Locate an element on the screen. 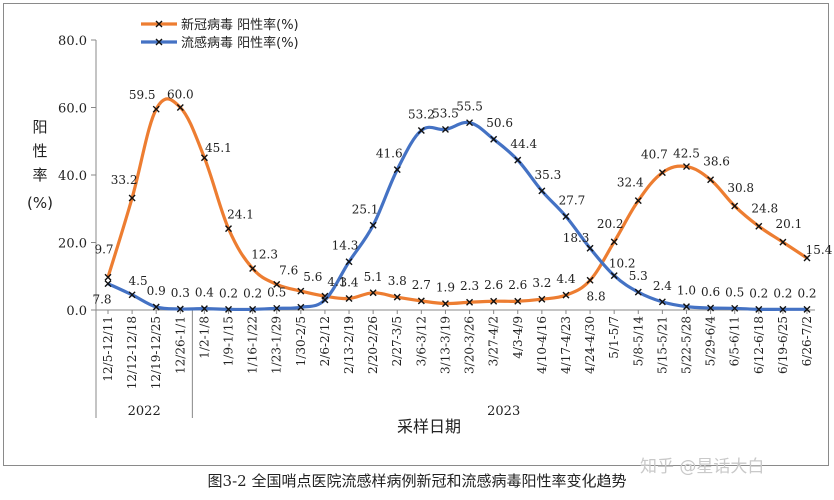  covid-data-label: 40.7 is located at coordinates (654, 155).